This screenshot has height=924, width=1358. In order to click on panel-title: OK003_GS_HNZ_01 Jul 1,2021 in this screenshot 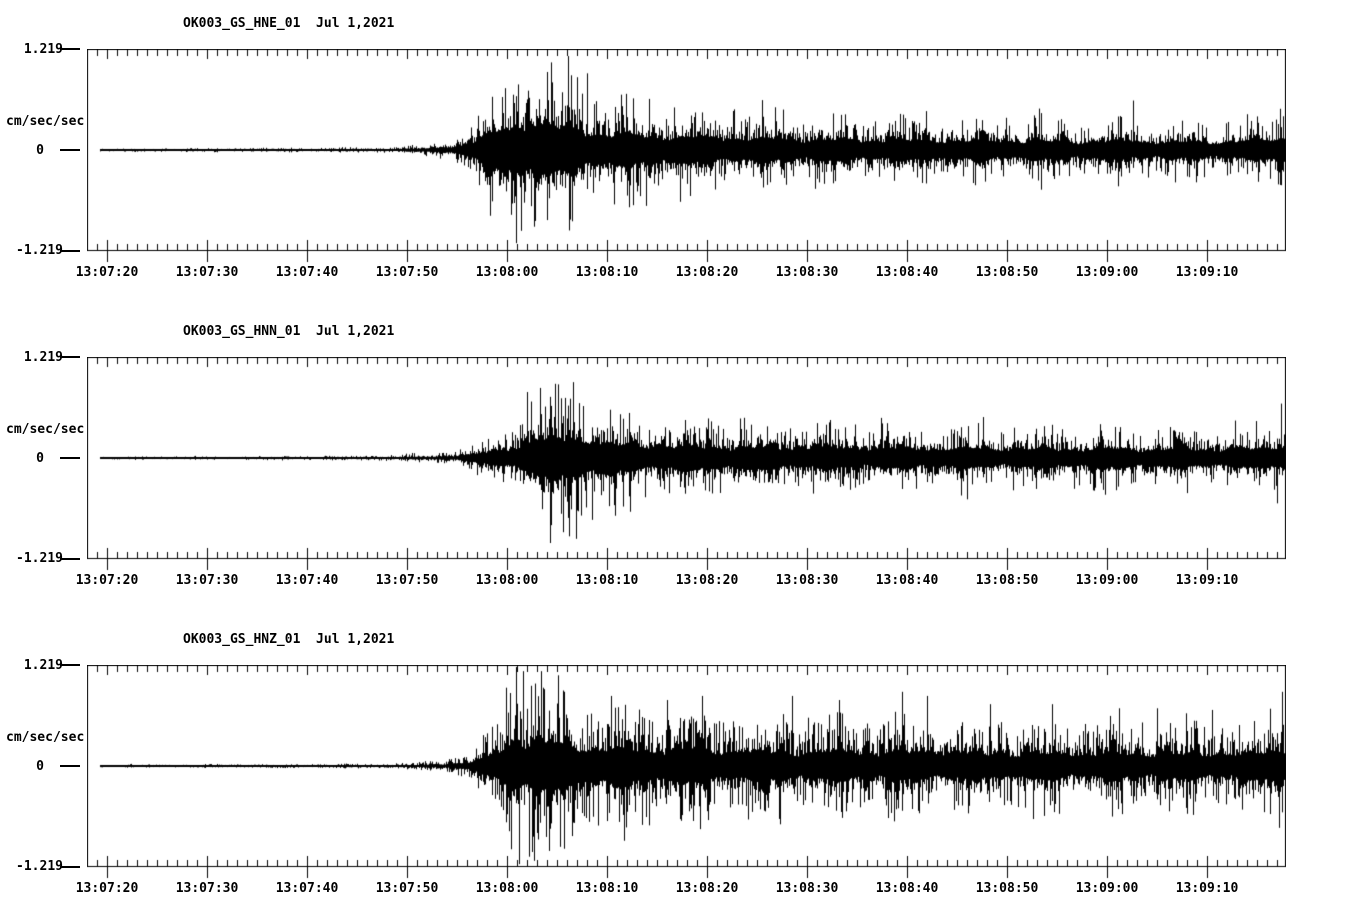, I will do `click(289, 639)`.